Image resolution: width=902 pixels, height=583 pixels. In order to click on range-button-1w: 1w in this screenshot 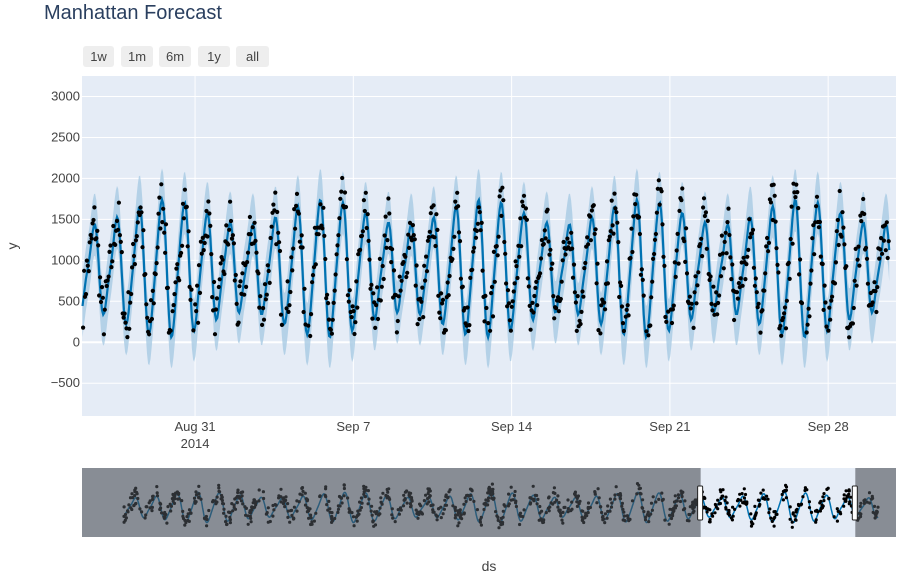, I will do `click(98, 56)`.